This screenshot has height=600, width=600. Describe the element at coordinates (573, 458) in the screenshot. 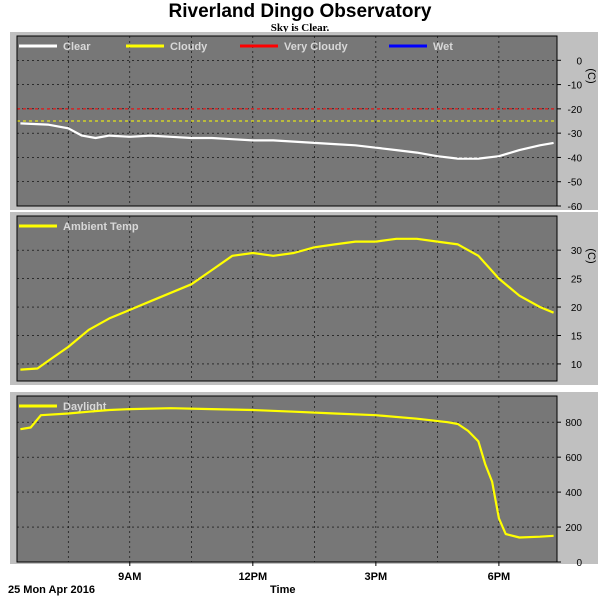

I see `daylight-ytick-label: 600` at that location.